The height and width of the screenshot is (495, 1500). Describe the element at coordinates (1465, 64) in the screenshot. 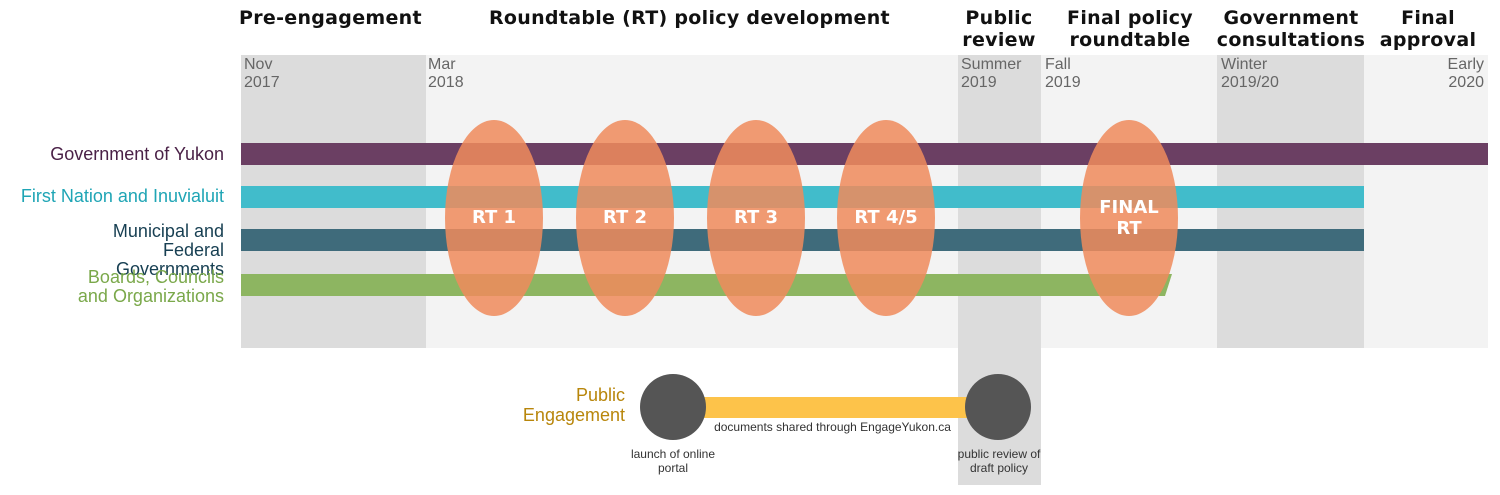

I see `date-season: Early` at that location.